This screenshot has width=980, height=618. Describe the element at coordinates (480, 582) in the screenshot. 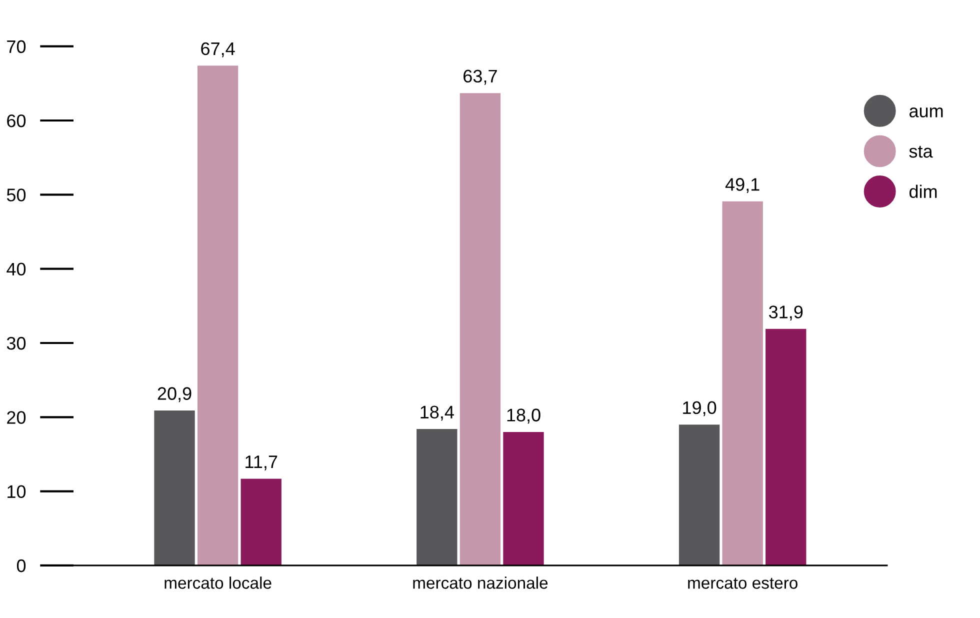

I see `x-tick-label: mercato nazionale` at that location.